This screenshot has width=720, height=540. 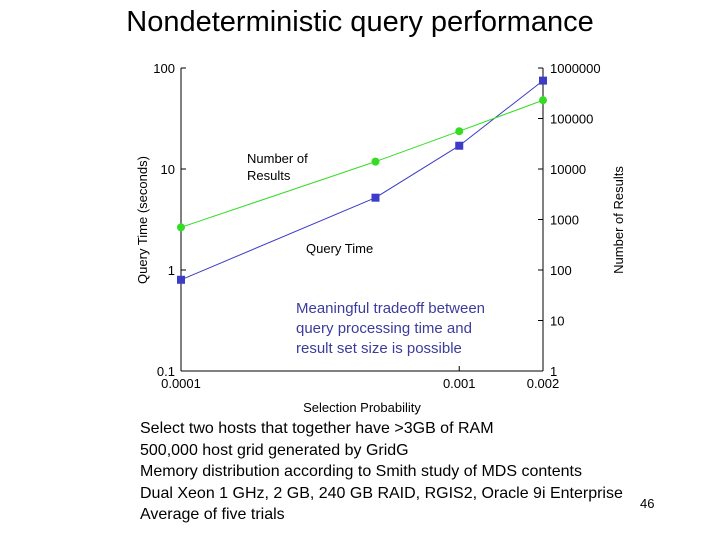 What do you see at coordinates (561, 270) in the screenshot?
I see `y-right-tick-label: 100` at bounding box center [561, 270].